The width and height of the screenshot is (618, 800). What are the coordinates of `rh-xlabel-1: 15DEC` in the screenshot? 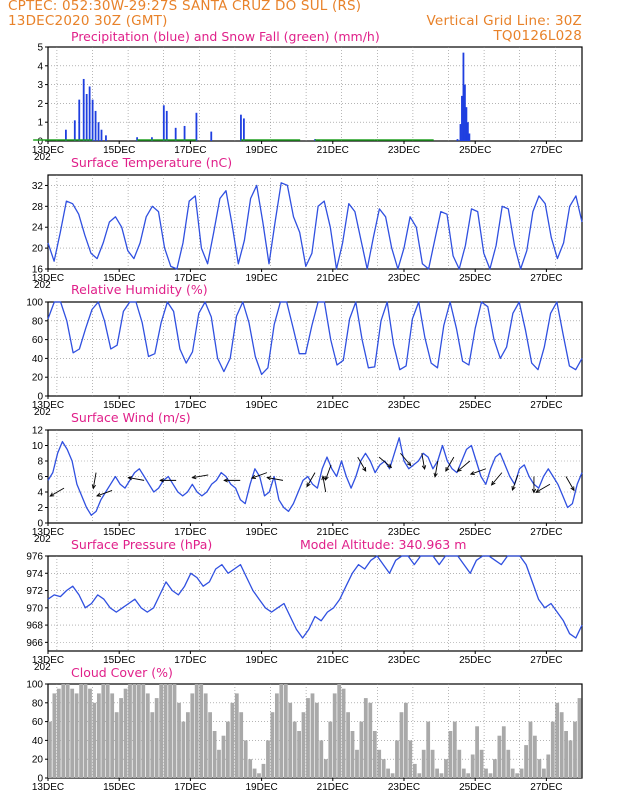 It's located at (119, 405).